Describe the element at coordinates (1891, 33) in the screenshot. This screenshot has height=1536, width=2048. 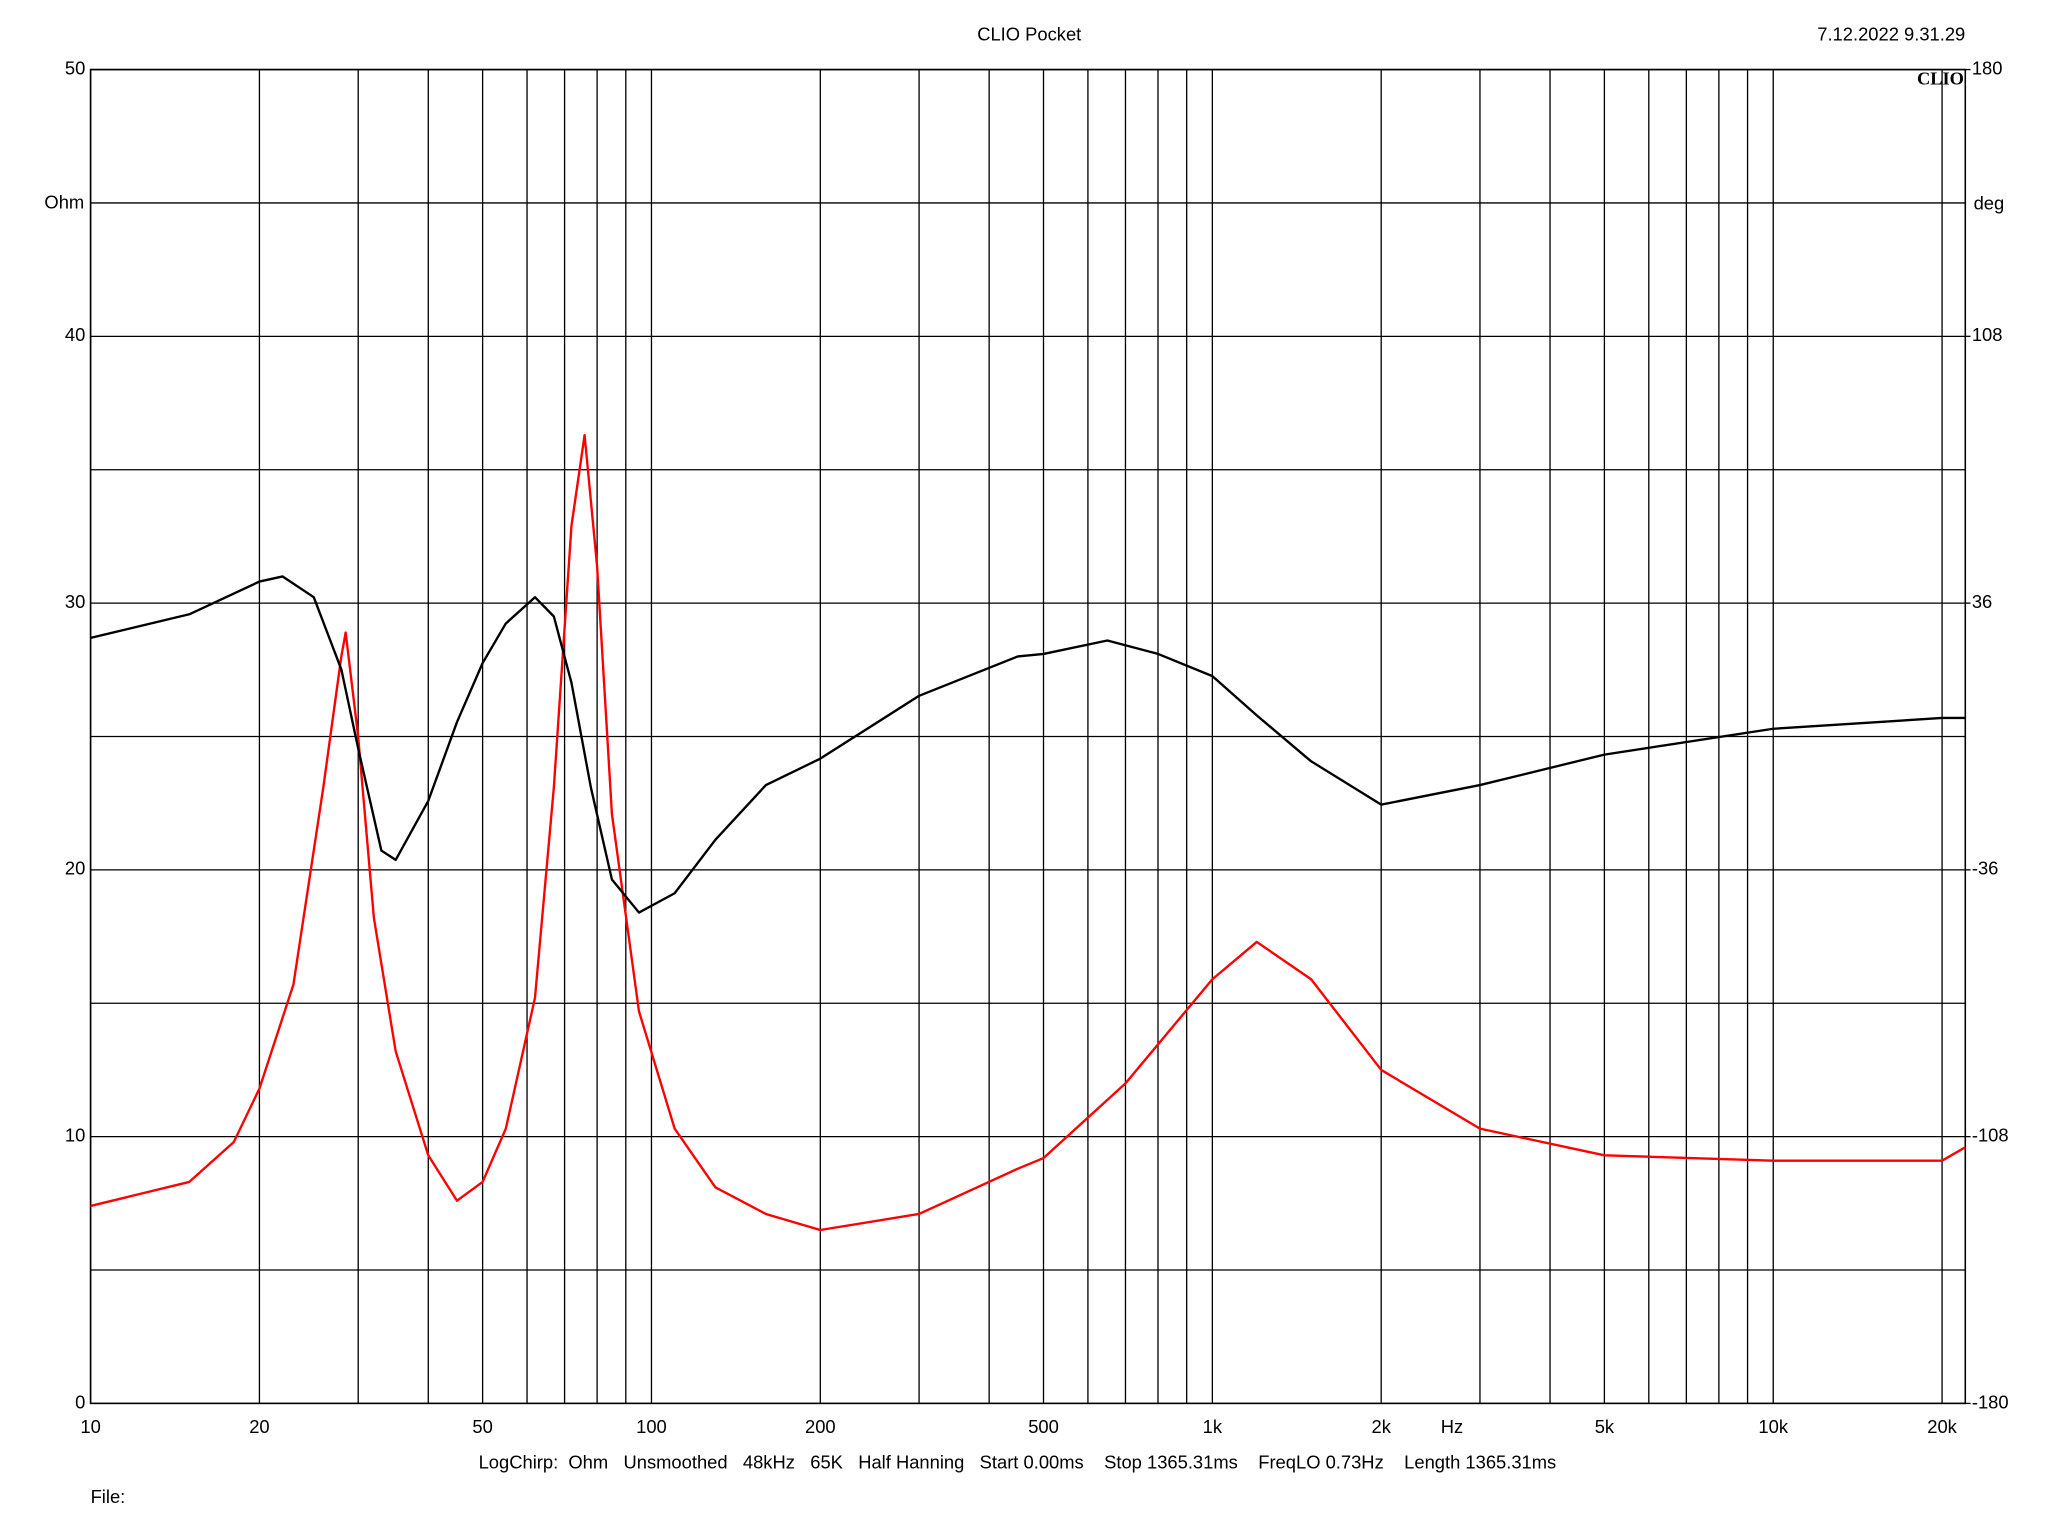
I see `timestamp: 7.12.2022 9.31.29` at that location.